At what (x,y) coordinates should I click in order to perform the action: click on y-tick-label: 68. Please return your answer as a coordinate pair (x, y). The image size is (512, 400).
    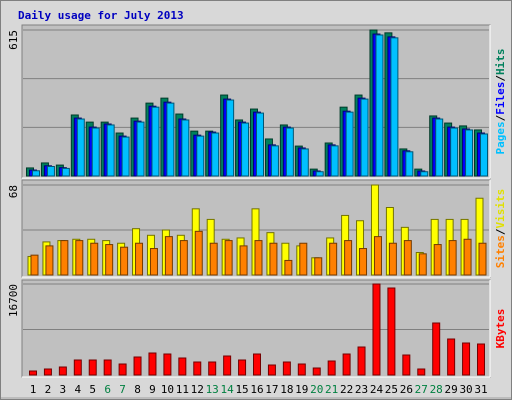
    Looking at the image, I should click on (13, 191).